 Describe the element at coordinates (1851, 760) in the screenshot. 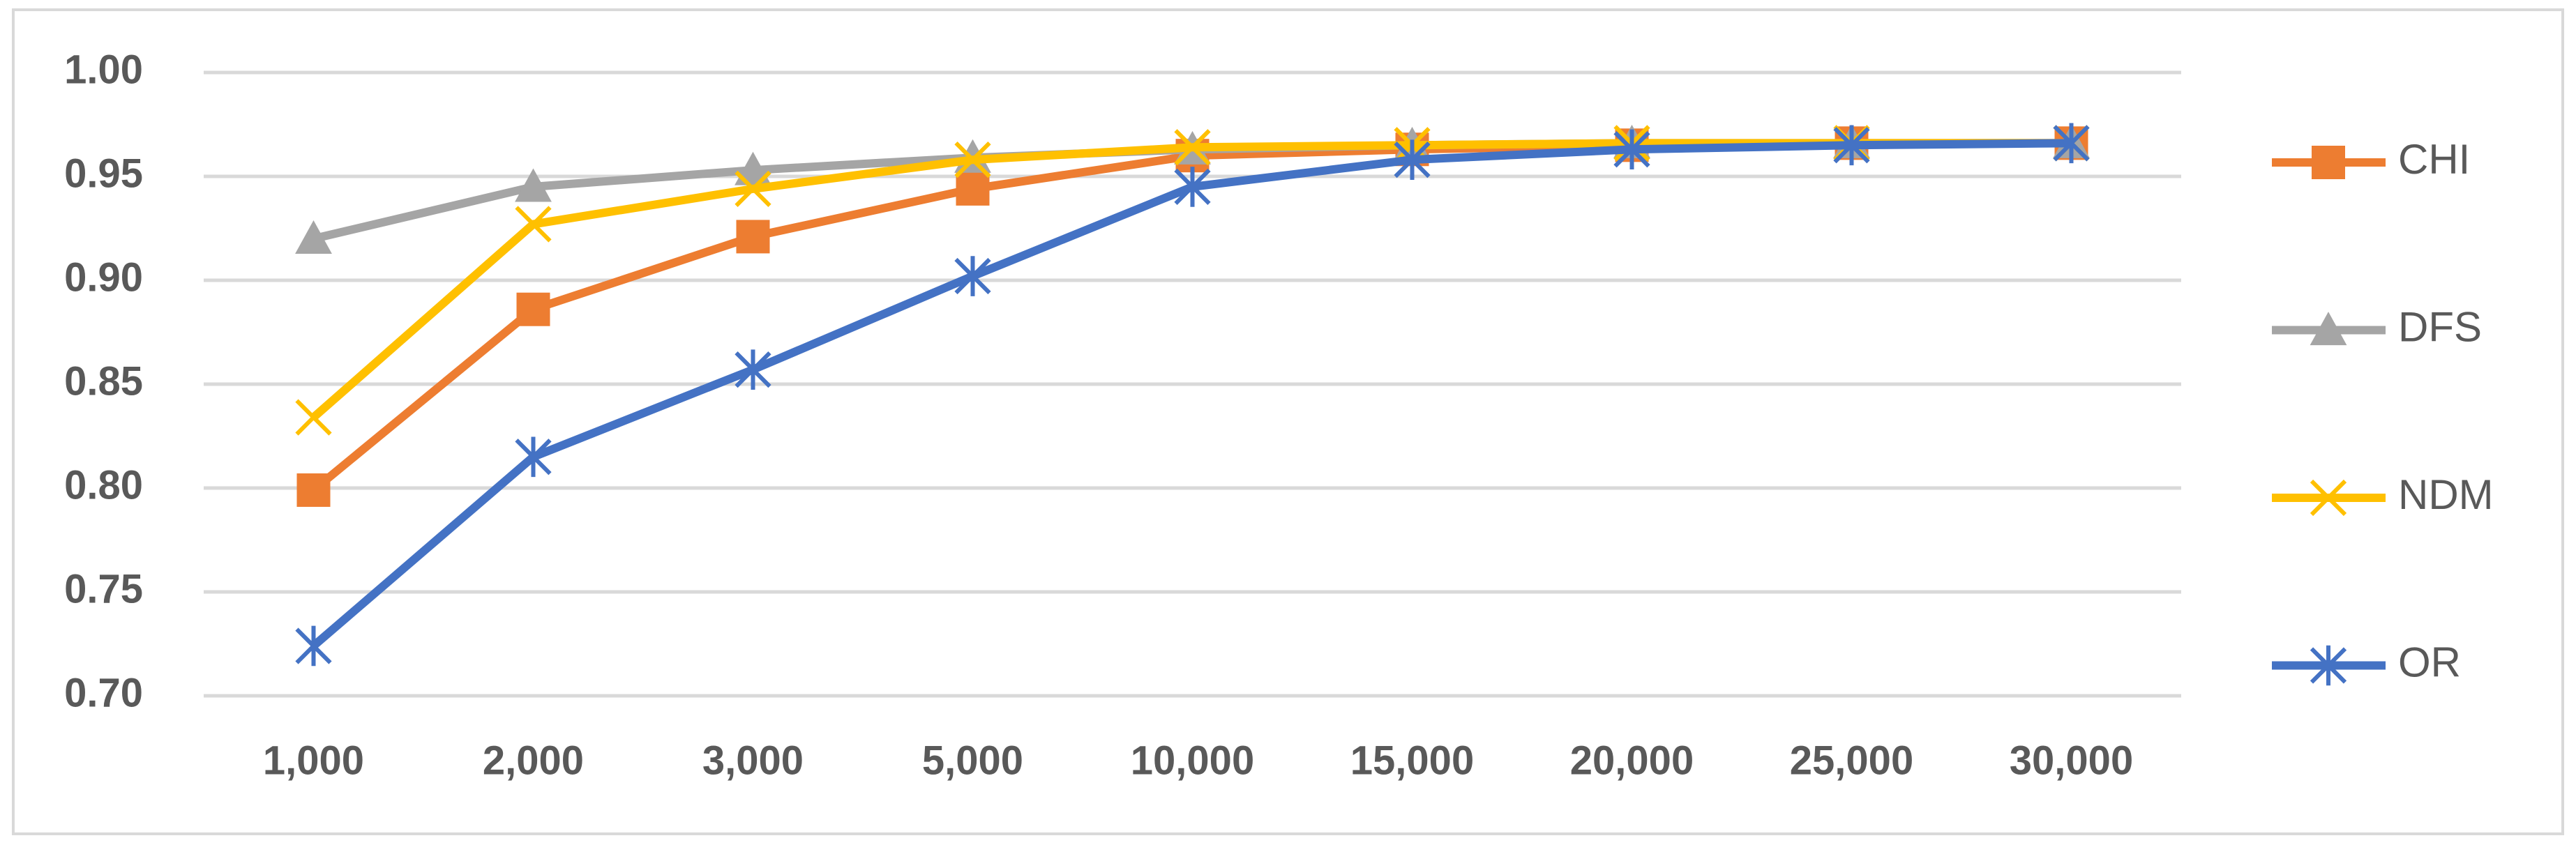

I see `x-tick-label: 25,000` at that location.